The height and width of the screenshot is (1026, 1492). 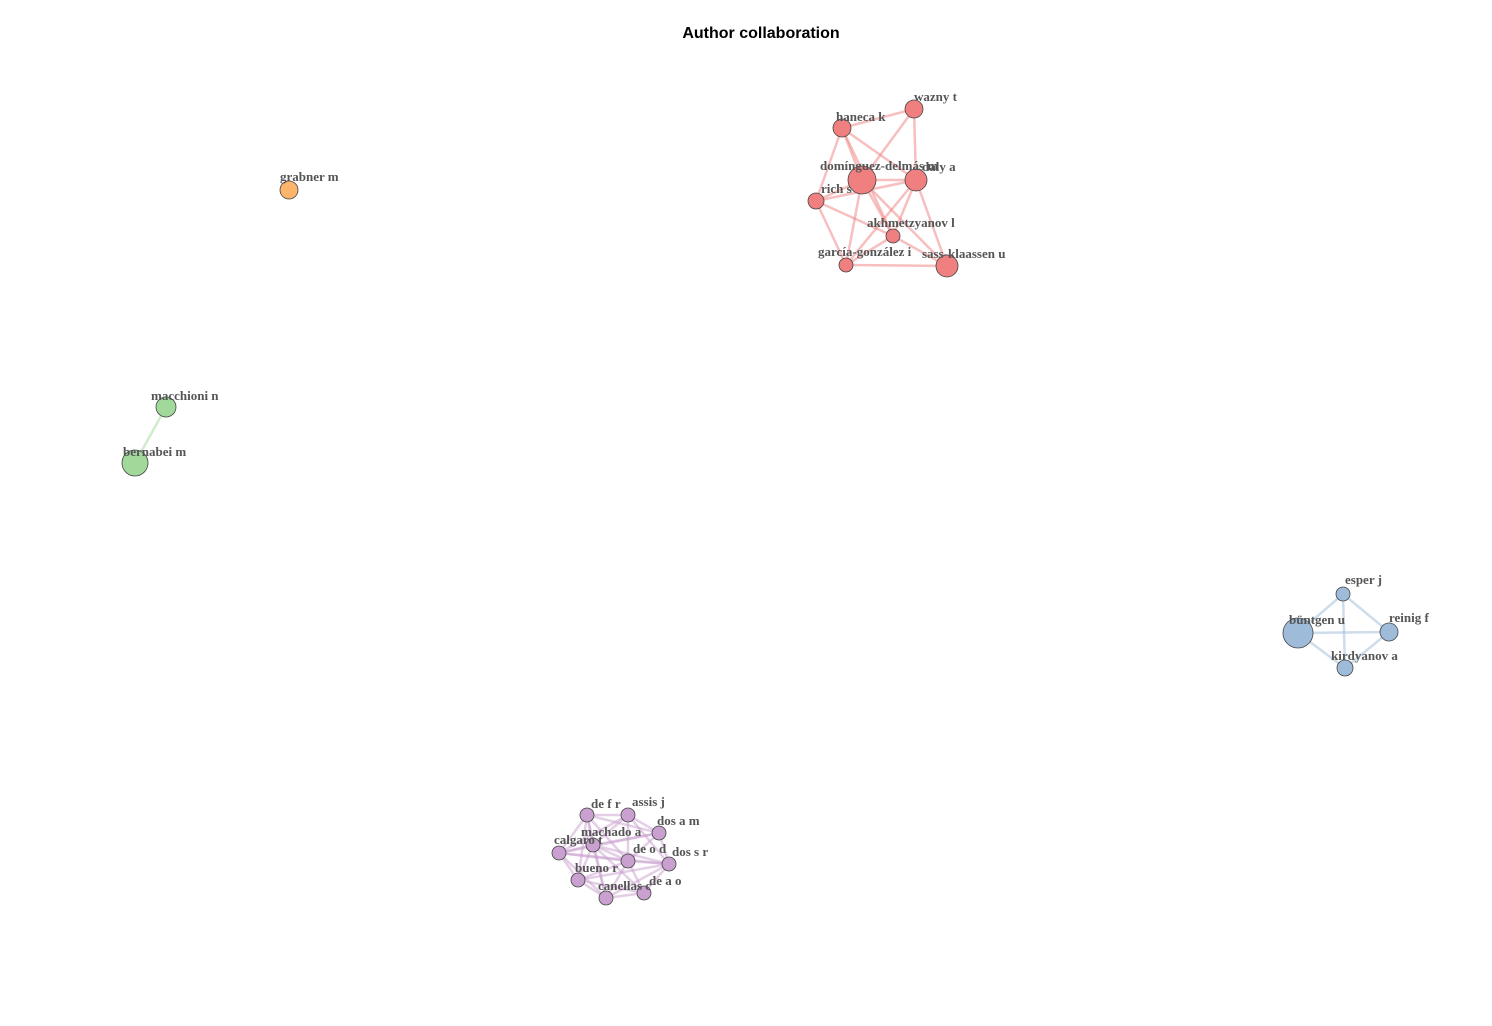 I want to click on node-akhmetzyanov, so click(x=893, y=236).